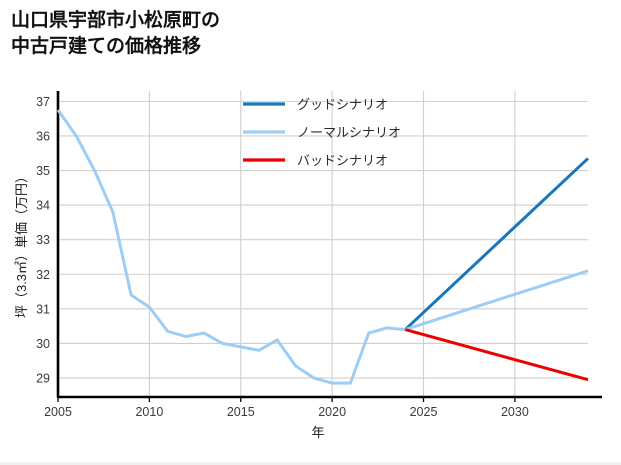 The width and height of the screenshot is (621, 465). Describe the element at coordinates (424, 412) in the screenshot. I see `x-tick-label: 2025` at that location.